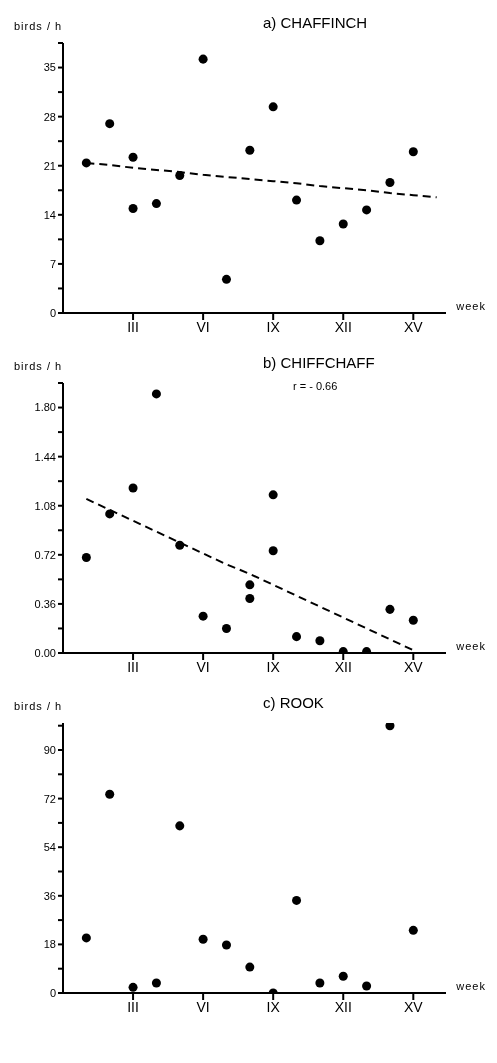  I want to click on chart-title: a) CHAFFINCH, so click(315, 22).